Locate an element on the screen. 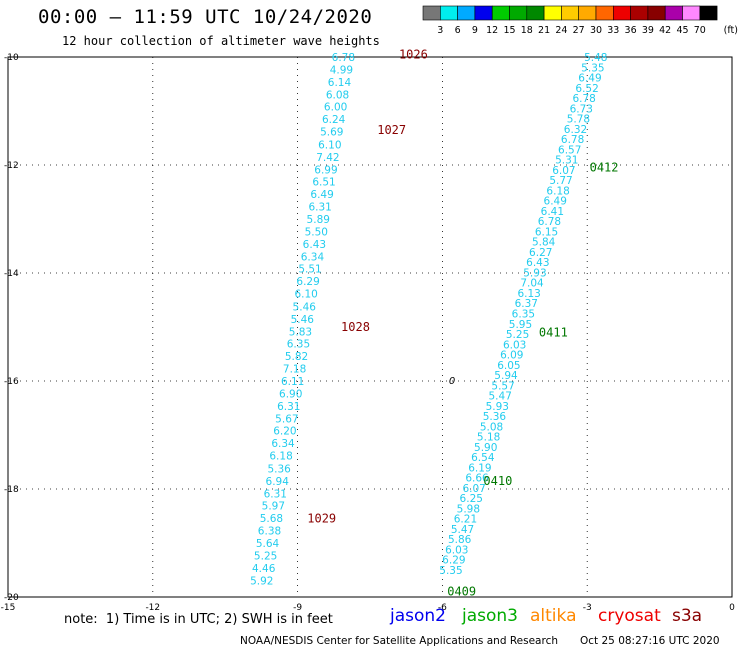 Image resolution: width=740 pixels, height=650 pixels. wave-height-point: 6.73 is located at coordinates (581, 109).